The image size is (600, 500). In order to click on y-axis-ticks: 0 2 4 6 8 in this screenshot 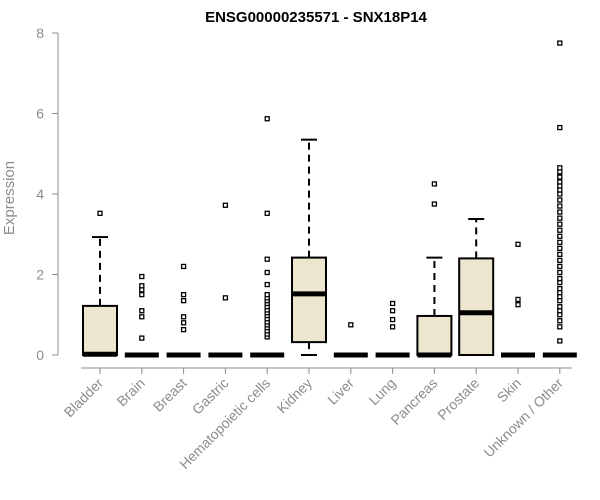, I will do `click(47, 194)`.